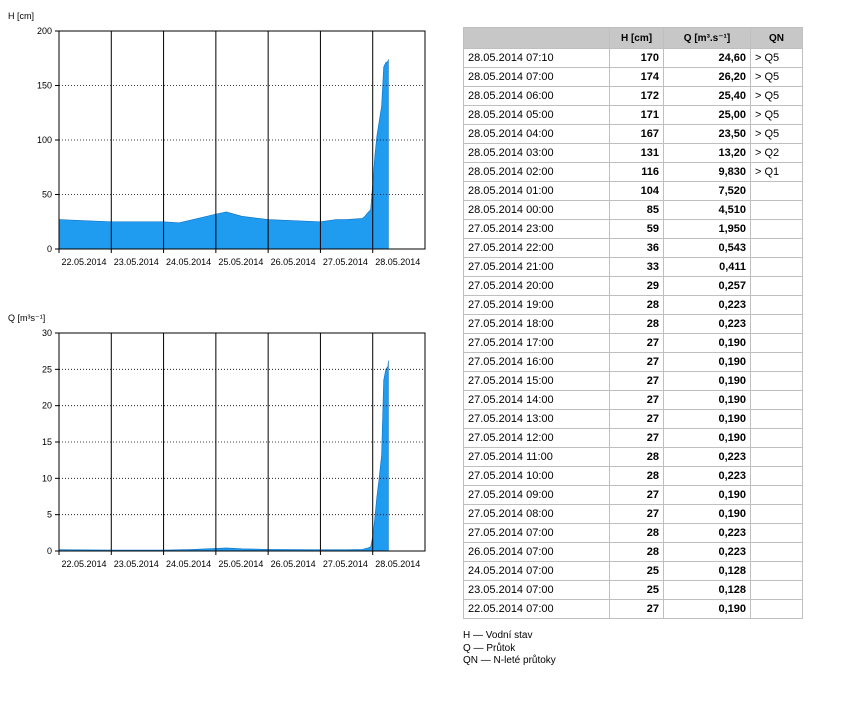 Image resolution: width=847 pixels, height=702 pixels. Describe the element at coordinates (776, 172) in the screenshot. I see `cell-qn: > Q1` at that location.